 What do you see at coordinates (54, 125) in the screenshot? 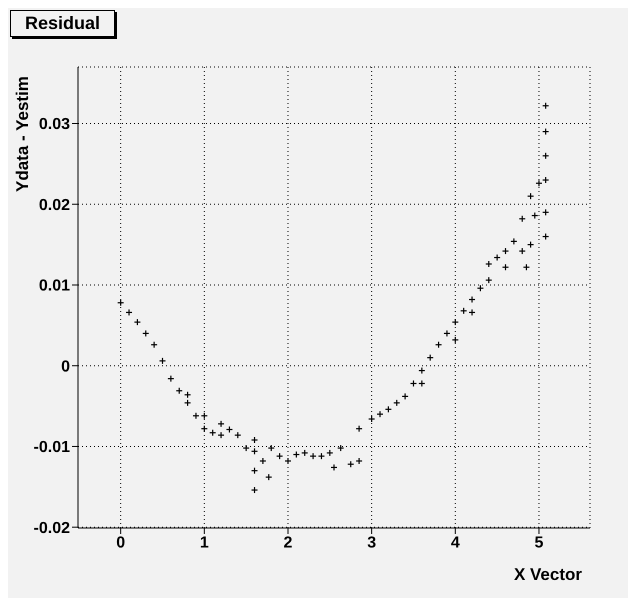
I see `y-tick-label: 0.03` at bounding box center [54, 125].